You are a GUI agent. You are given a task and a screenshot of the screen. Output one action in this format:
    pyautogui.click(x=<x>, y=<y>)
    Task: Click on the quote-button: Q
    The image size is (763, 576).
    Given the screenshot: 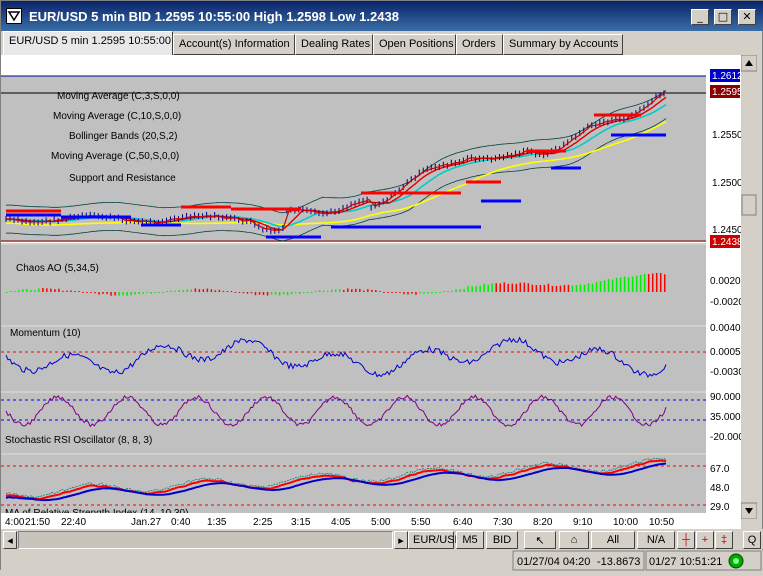 What is the action you would take?
    pyautogui.click(x=752, y=540)
    